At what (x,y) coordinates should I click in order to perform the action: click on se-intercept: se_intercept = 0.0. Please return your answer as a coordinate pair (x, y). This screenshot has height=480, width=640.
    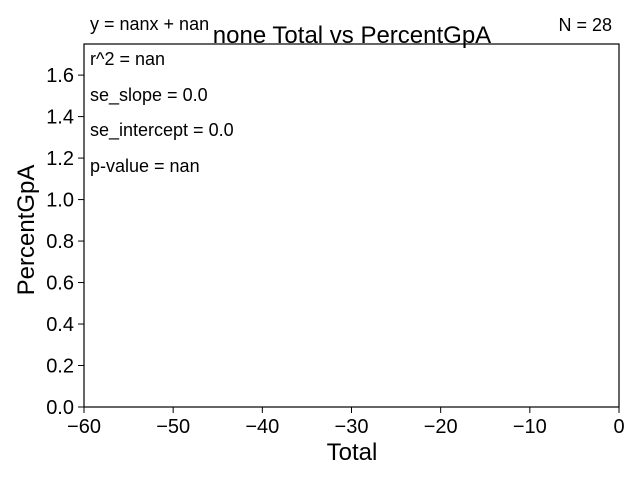
    Looking at the image, I should click on (162, 130).